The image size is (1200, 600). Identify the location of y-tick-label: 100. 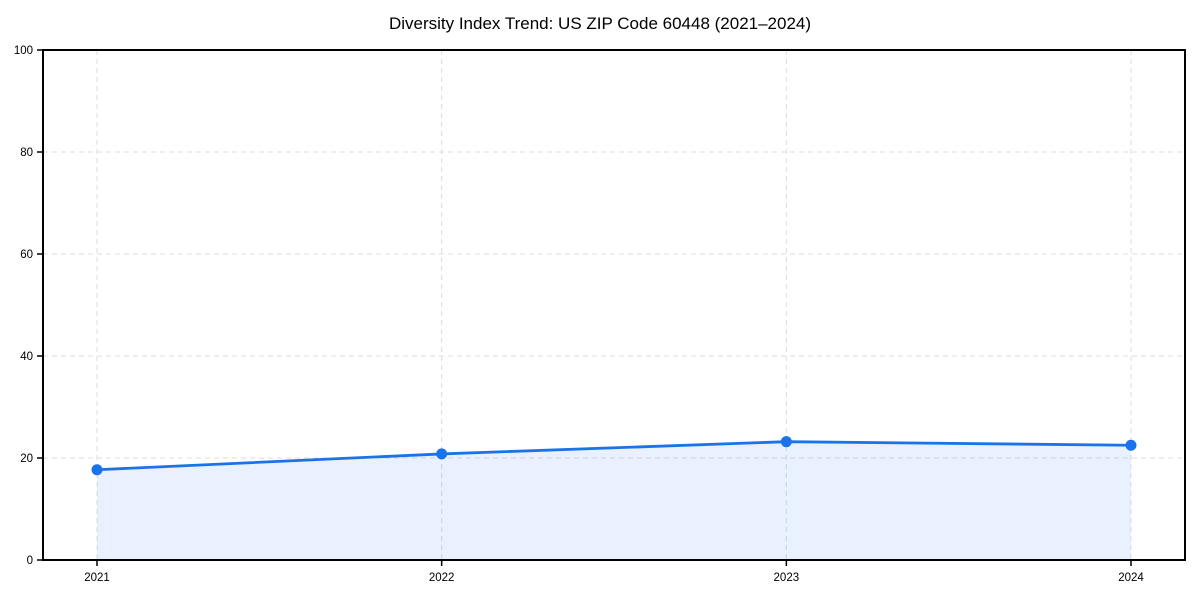
(23, 51).